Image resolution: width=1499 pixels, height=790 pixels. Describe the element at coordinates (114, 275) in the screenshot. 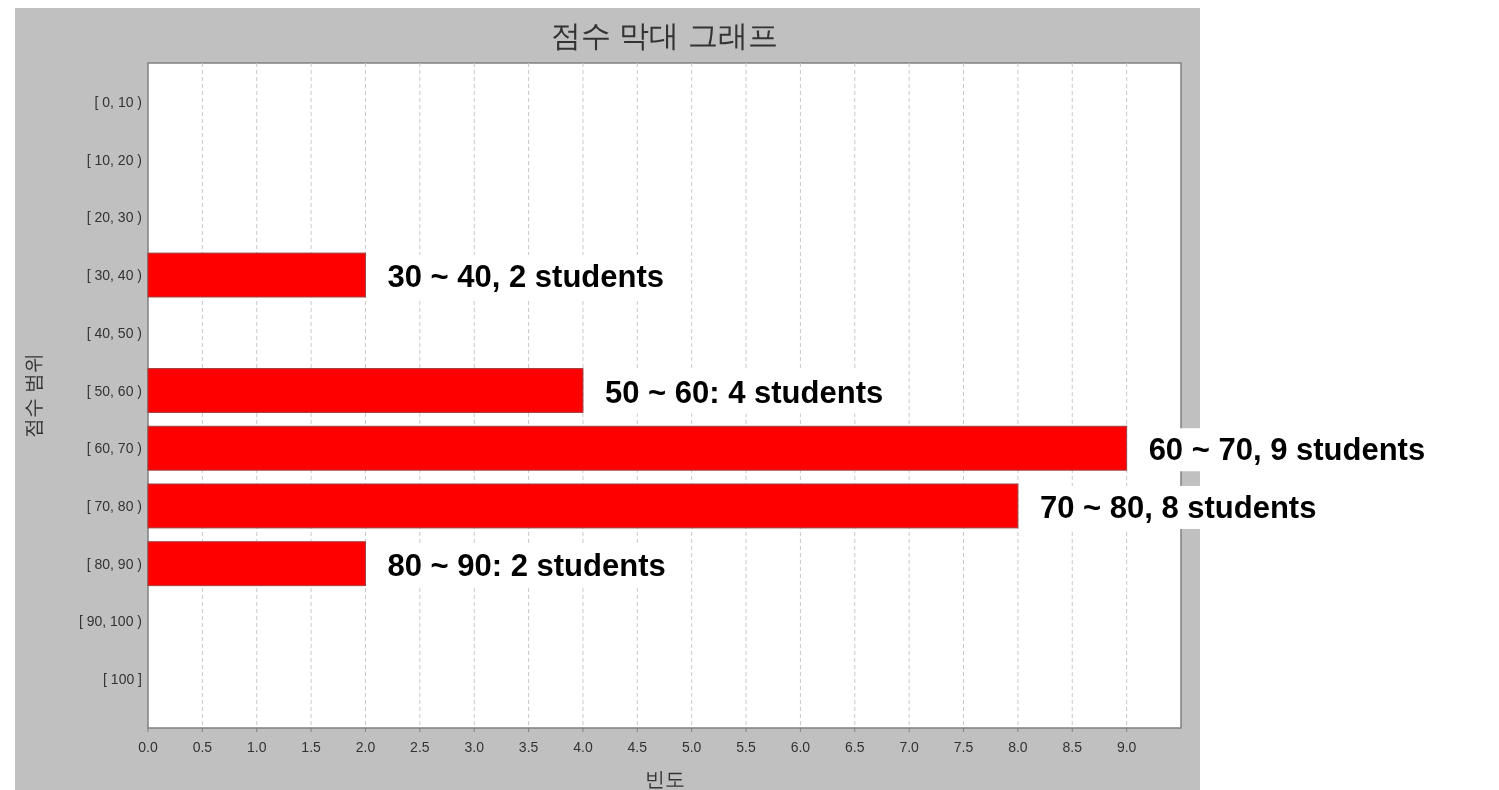

I see `y-tick-label: [ 30, 40 )` at that location.